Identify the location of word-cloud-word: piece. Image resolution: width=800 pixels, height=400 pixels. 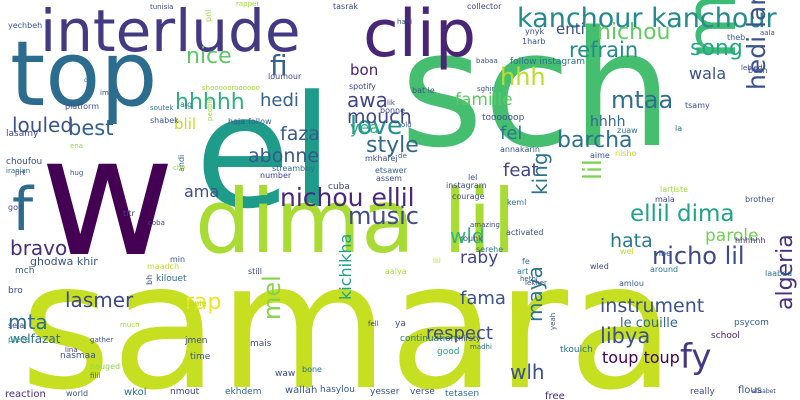
(19, 339).